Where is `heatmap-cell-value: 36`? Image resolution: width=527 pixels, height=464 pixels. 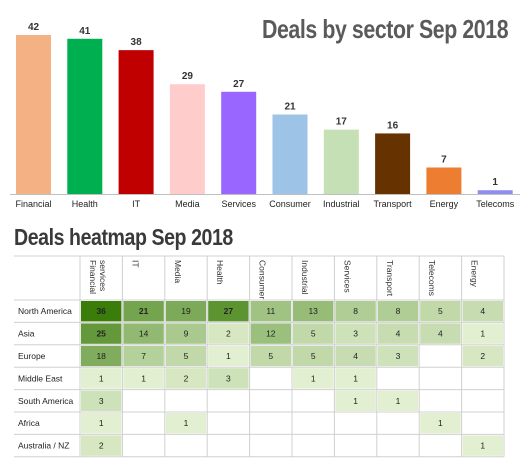 heatmap-cell-value: 36 is located at coordinates (101, 311).